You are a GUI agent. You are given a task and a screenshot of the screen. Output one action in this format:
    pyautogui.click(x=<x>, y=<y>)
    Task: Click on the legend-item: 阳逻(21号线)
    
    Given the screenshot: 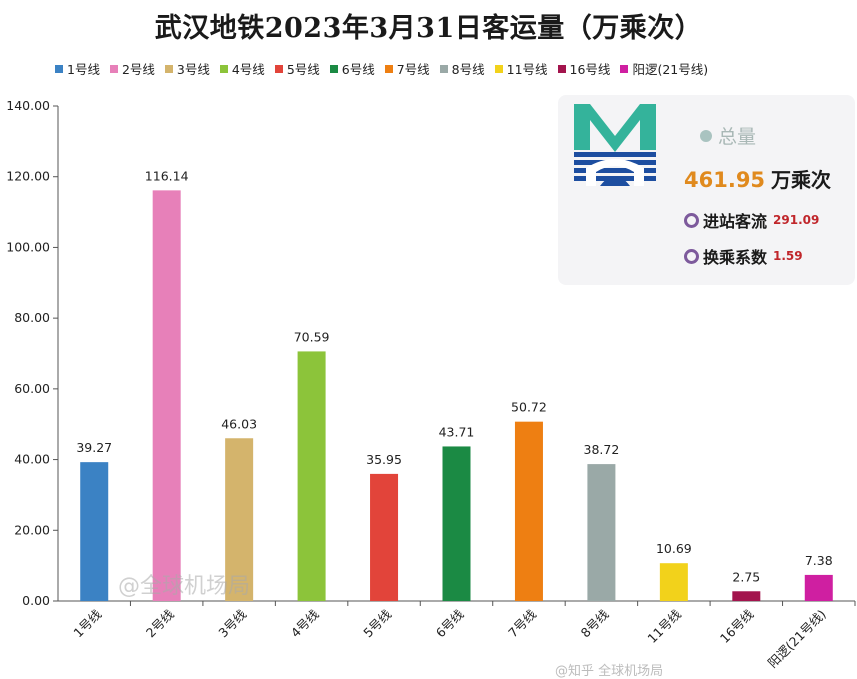 What is the action you would take?
    pyautogui.click(x=664, y=68)
    